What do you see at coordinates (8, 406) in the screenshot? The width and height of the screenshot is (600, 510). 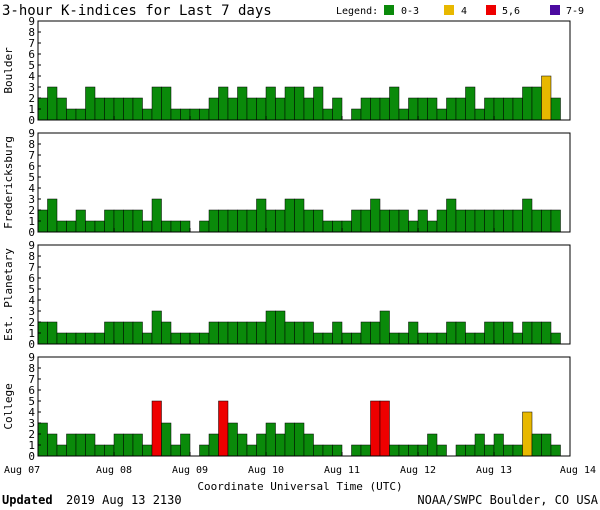 I see `panel-name: College` at bounding box center [8, 406].